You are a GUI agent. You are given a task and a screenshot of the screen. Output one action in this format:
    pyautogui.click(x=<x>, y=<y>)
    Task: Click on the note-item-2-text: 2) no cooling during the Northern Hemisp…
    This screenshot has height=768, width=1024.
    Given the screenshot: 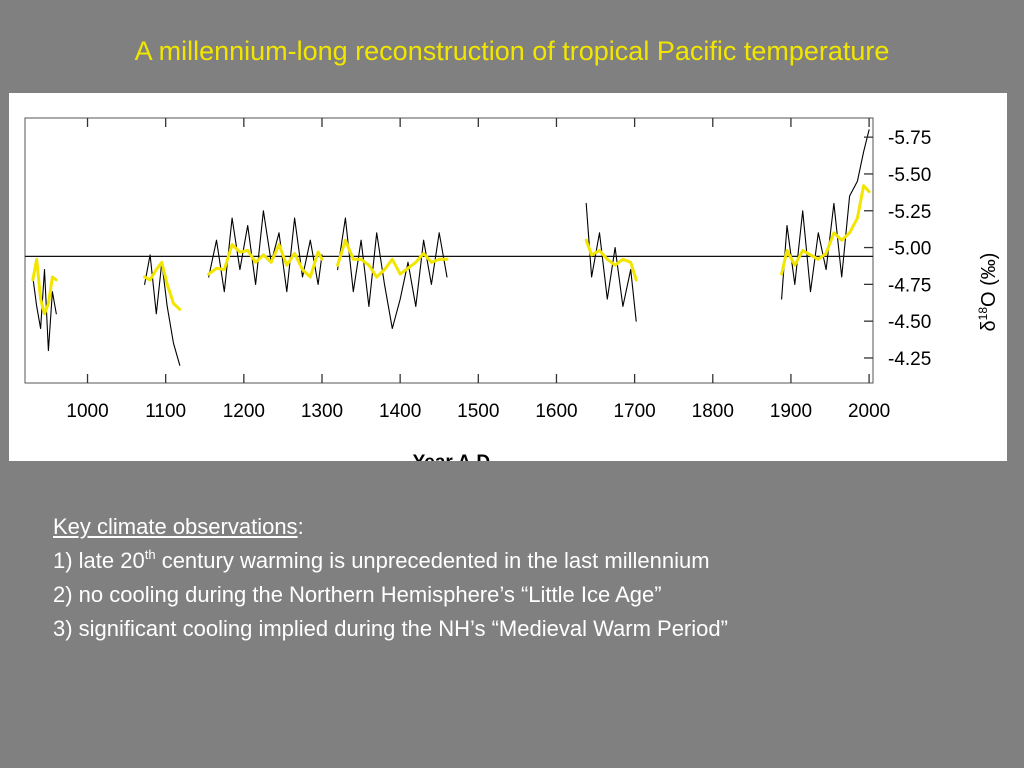 What is the action you would take?
    pyautogui.click(x=357, y=594)
    